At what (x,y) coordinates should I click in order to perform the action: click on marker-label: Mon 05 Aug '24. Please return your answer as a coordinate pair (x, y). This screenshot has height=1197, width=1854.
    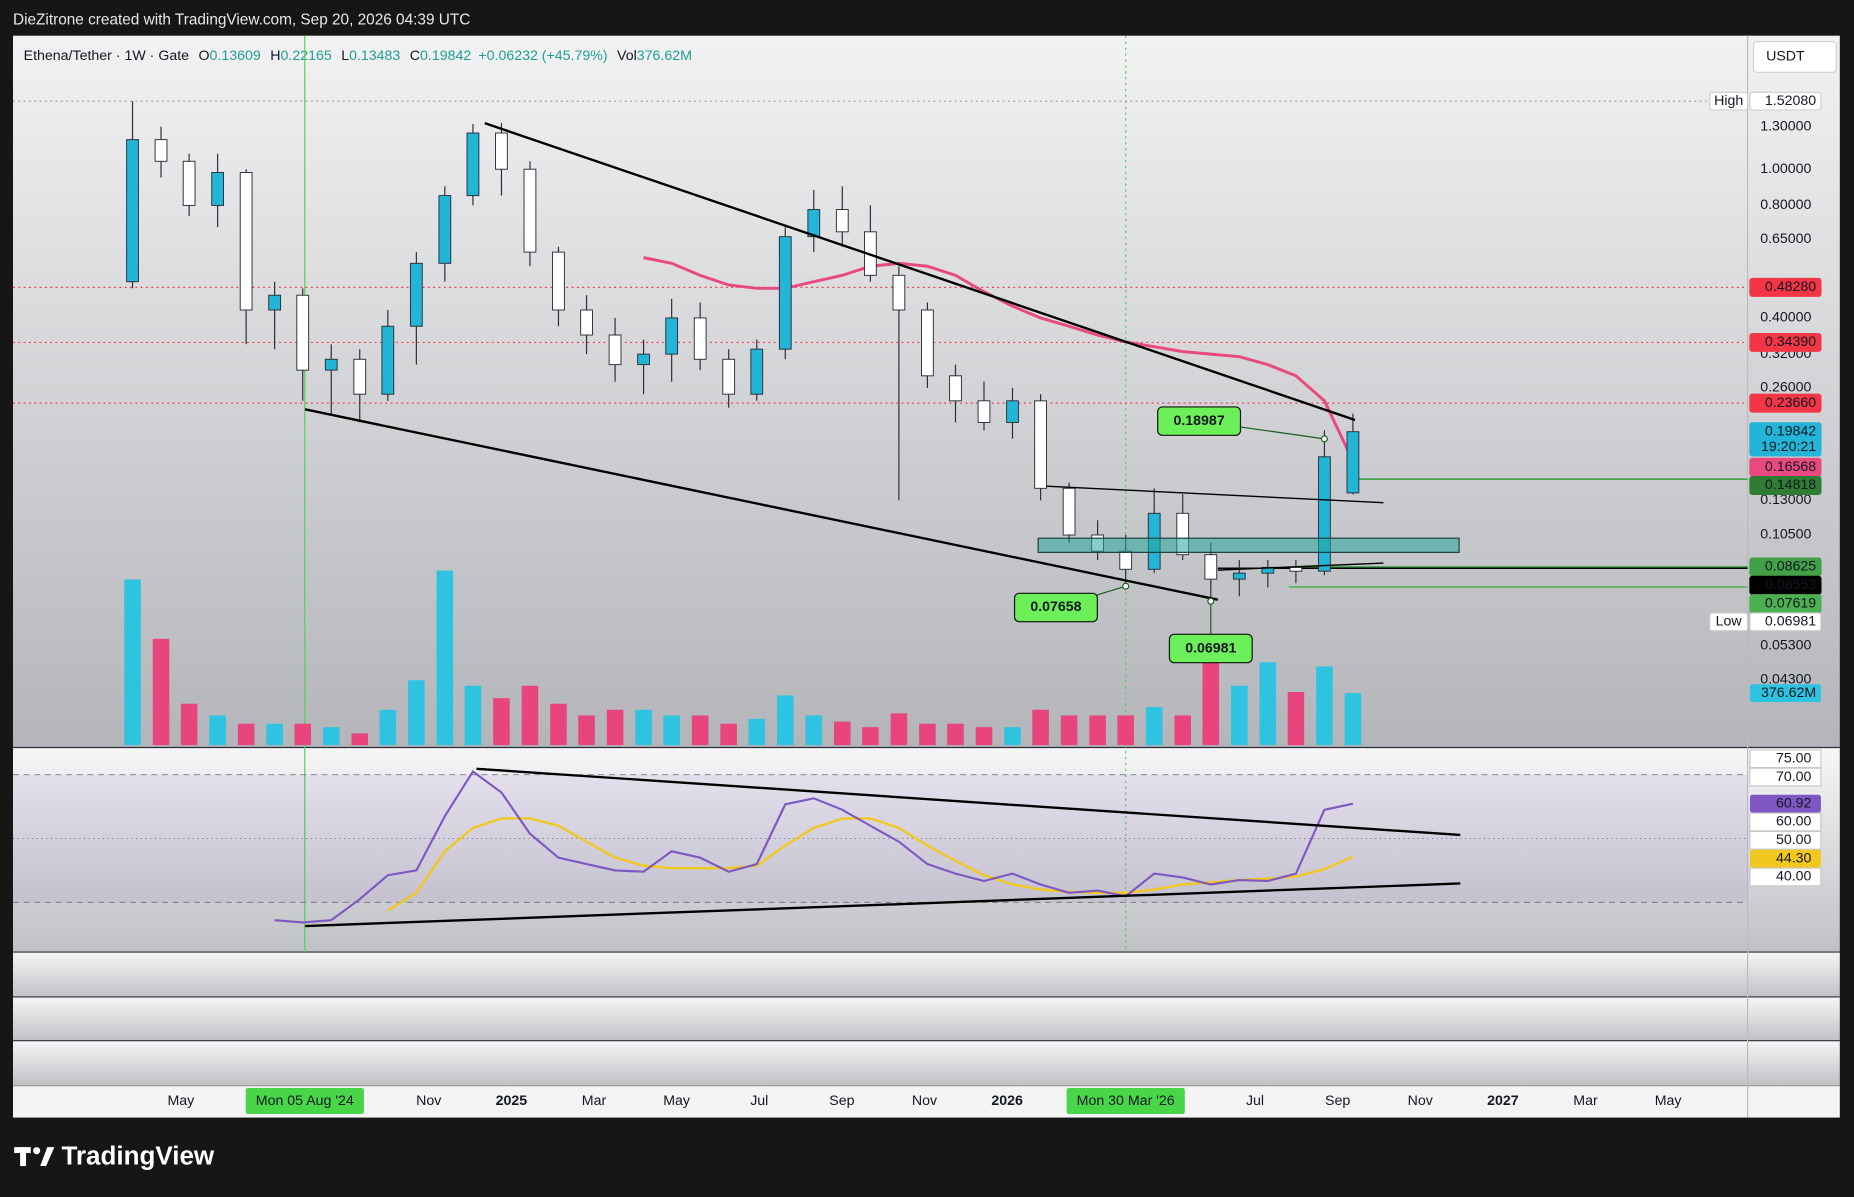
    Looking at the image, I should click on (305, 1101).